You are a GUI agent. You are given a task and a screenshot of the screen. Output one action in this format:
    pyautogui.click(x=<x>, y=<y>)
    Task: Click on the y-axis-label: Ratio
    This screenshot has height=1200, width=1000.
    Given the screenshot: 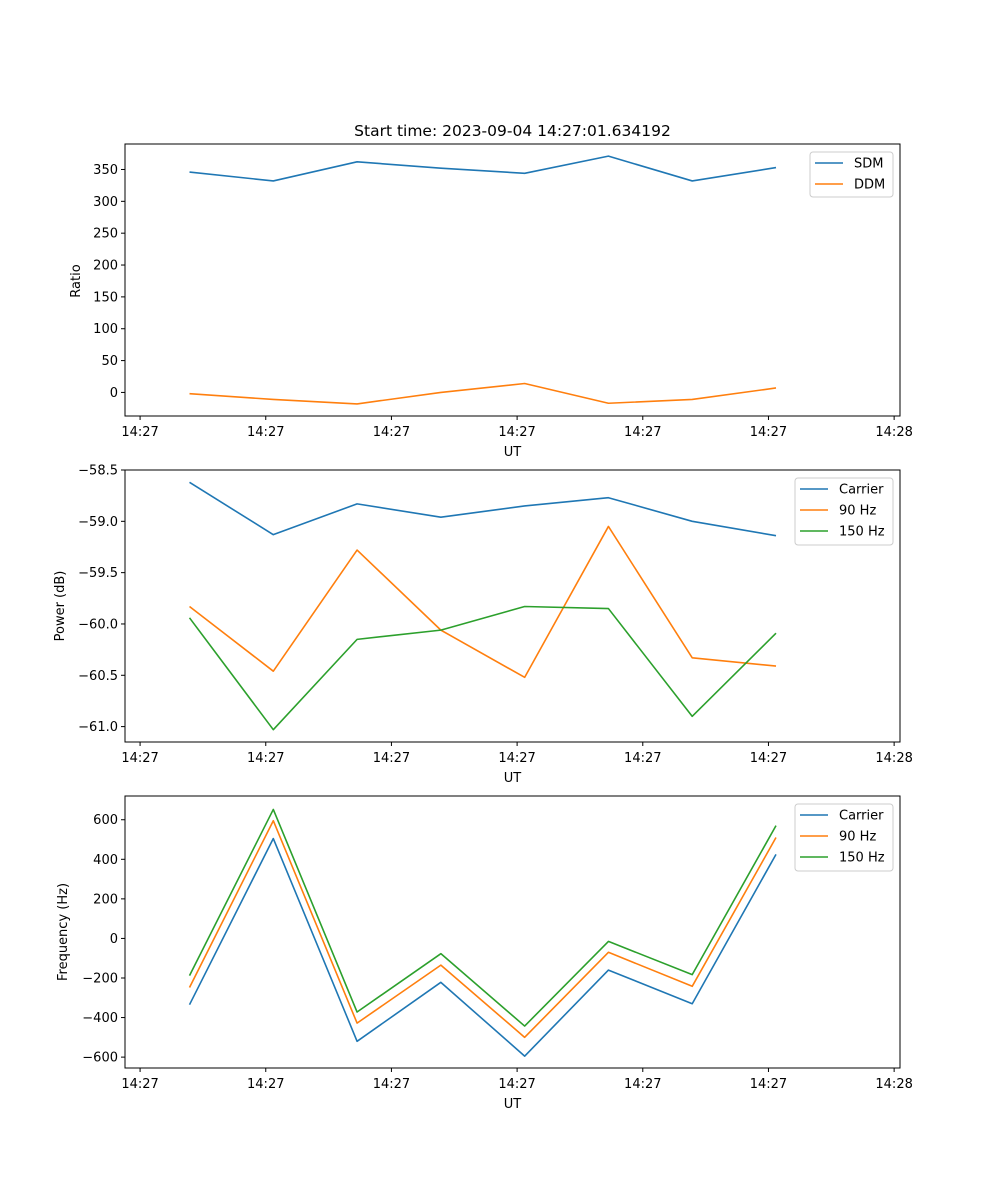 What is the action you would take?
    pyautogui.click(x=76, y=280)
    